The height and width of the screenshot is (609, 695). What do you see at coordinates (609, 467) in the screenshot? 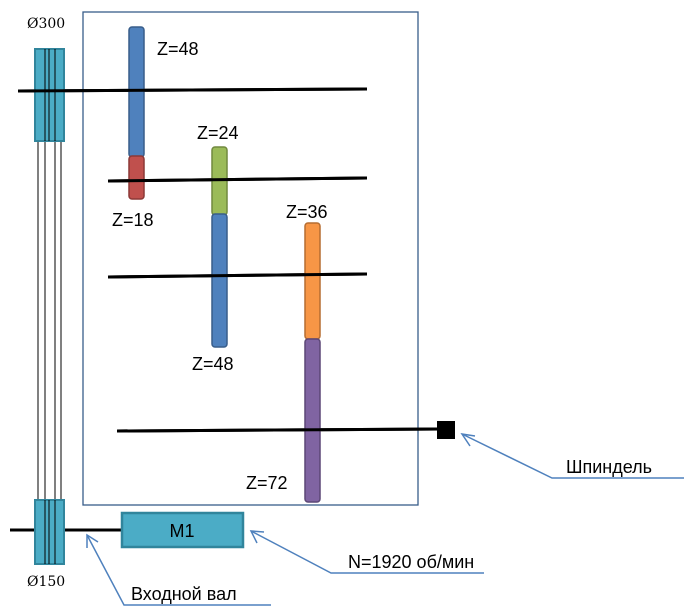
I see `label-spindle: Шпиндель` at bounding box center [609, 467].